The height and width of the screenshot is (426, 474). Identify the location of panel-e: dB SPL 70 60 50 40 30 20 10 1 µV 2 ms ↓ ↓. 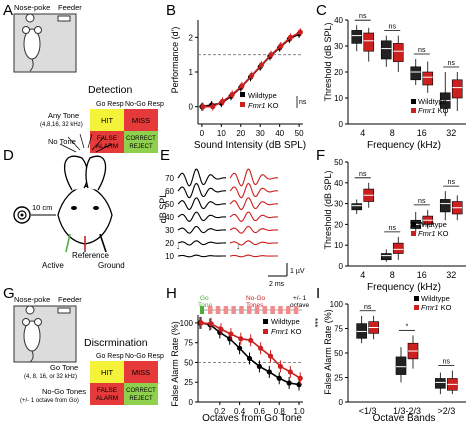
(231, 228).